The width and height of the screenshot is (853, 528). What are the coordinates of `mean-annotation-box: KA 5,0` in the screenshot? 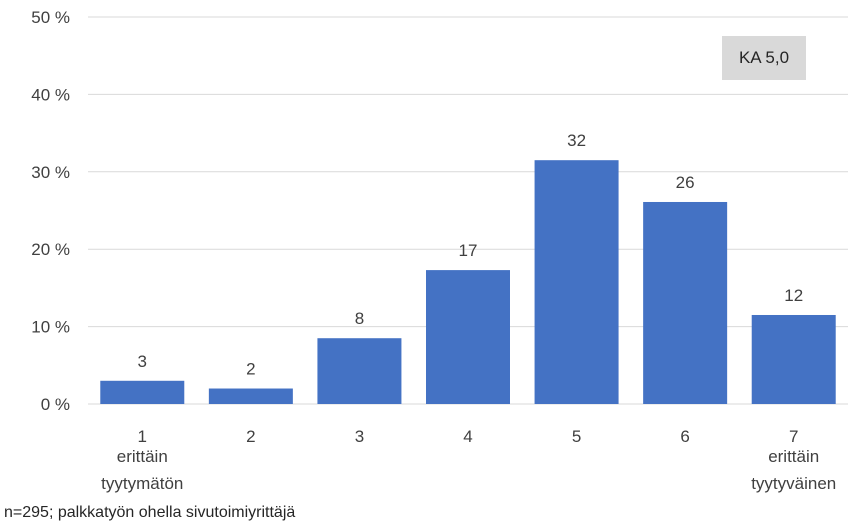 It's located at (764, 58).